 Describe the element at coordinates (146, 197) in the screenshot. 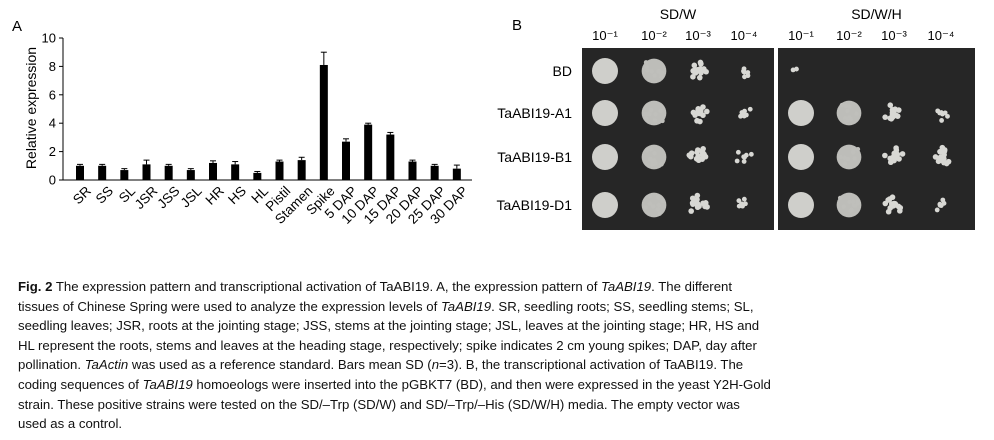

I see `x-tick-label: JSR` at that location.